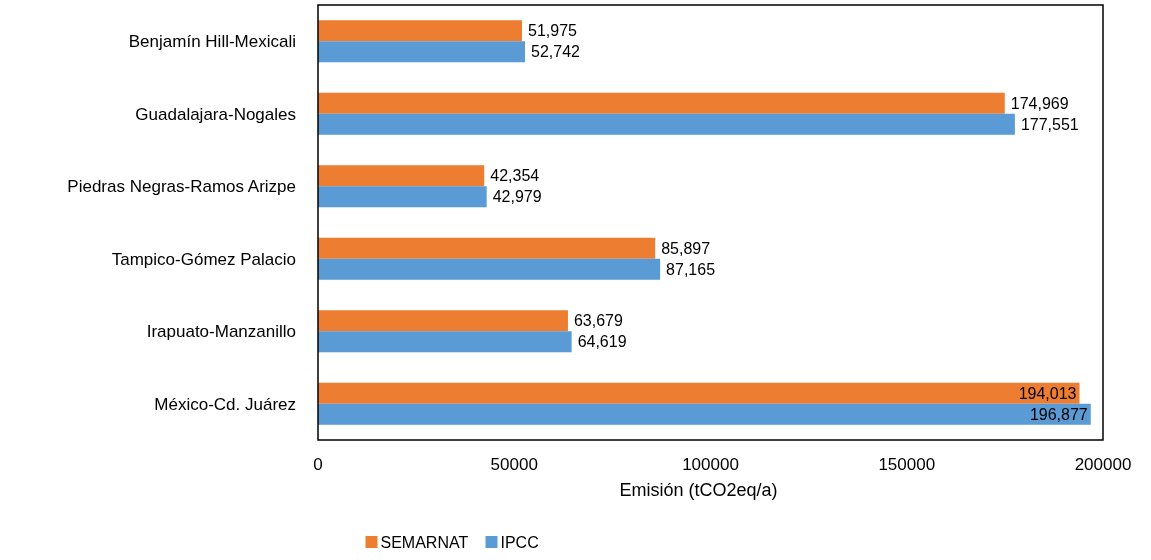  Describe the element at coordinates (907, 464) in the screenshot. I see `x-tick-label: 150000` at that location.